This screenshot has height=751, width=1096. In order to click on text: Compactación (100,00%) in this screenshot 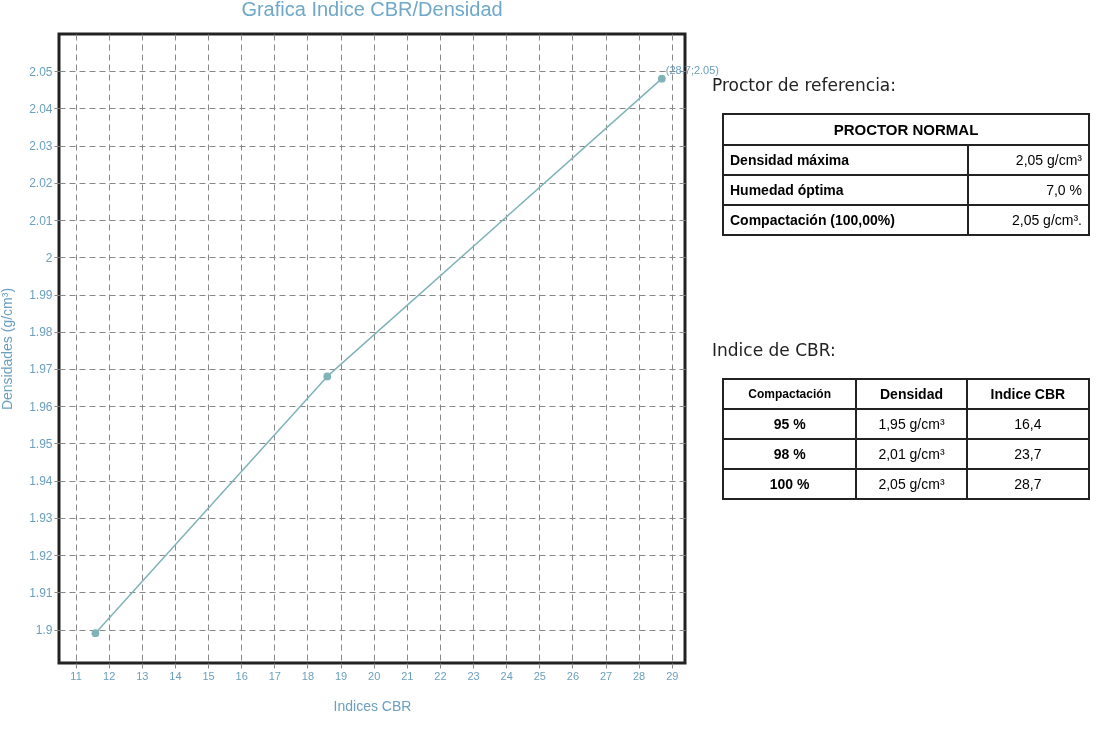, I will do `click(846, 220)`.